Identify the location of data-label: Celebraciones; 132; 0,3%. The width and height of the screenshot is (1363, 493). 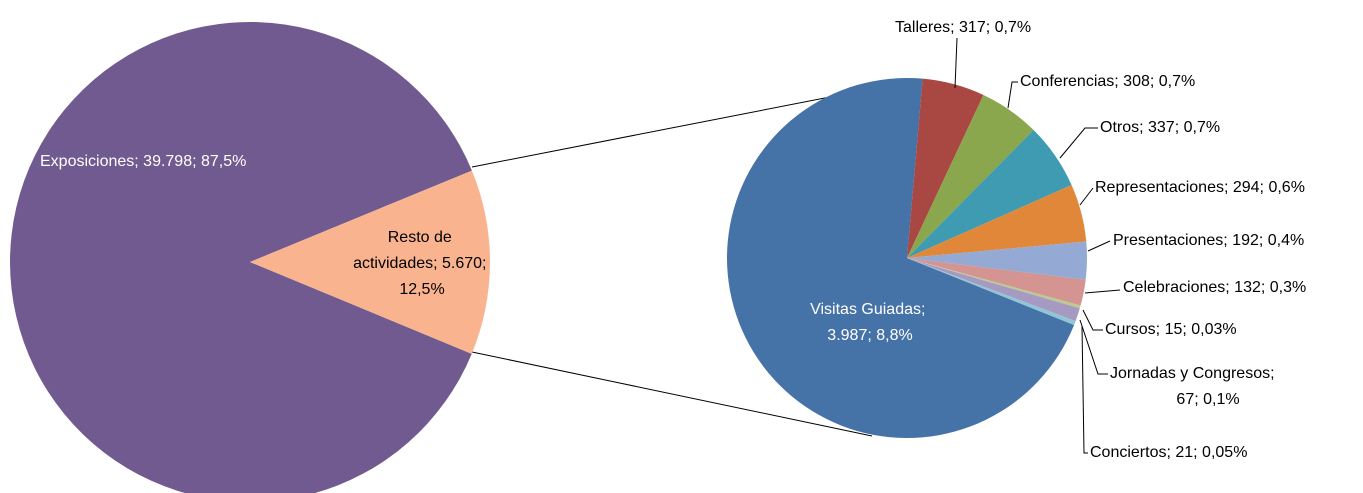
(1214, 287).